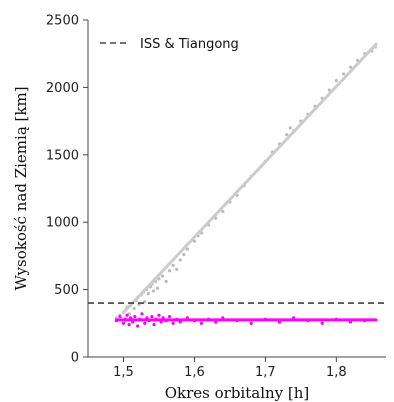 This screenshot has height=402, width=394. Describe the element at coordinates (75, 358) in the screenshot. I see `y-tick-label: 0` at that location.